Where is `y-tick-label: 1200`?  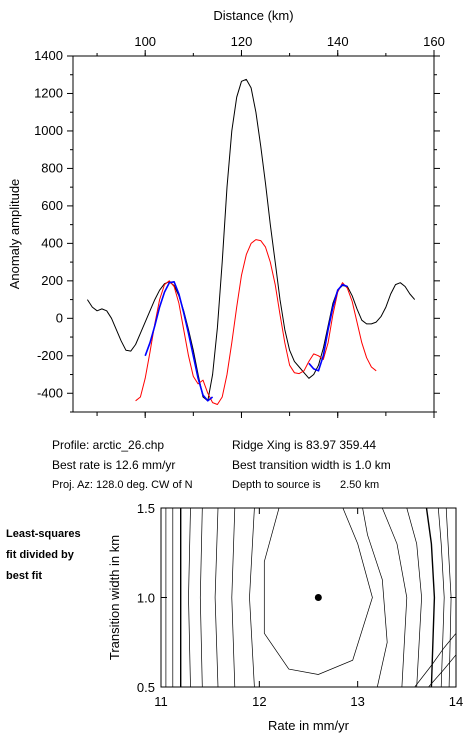
y-tick-label: 1200 is located at coordinates (48, 92).